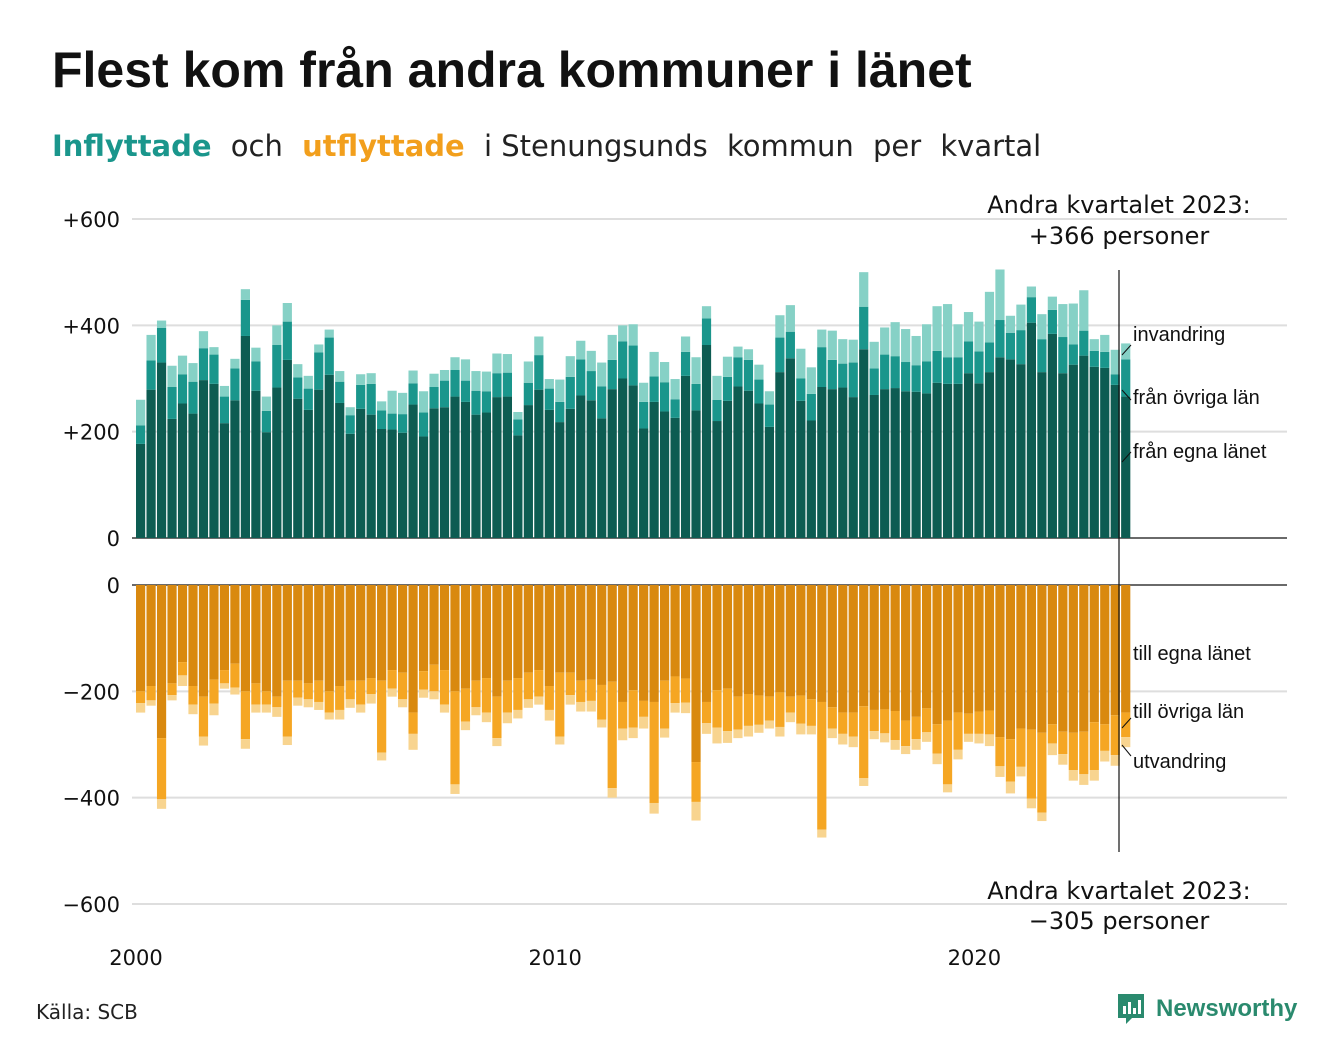  What do you see at coordinates (256, 146) in the screenshot?
I see `subtitle-och: och` at bounding box center [256, 146].